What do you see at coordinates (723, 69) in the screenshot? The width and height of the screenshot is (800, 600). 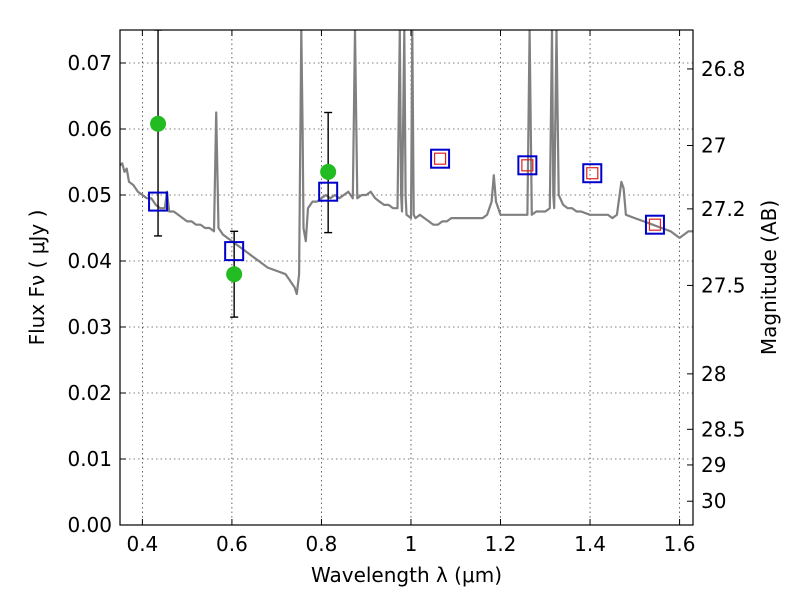 I see `y2-tick-label: 26.8` at bounding box center [723, 69].